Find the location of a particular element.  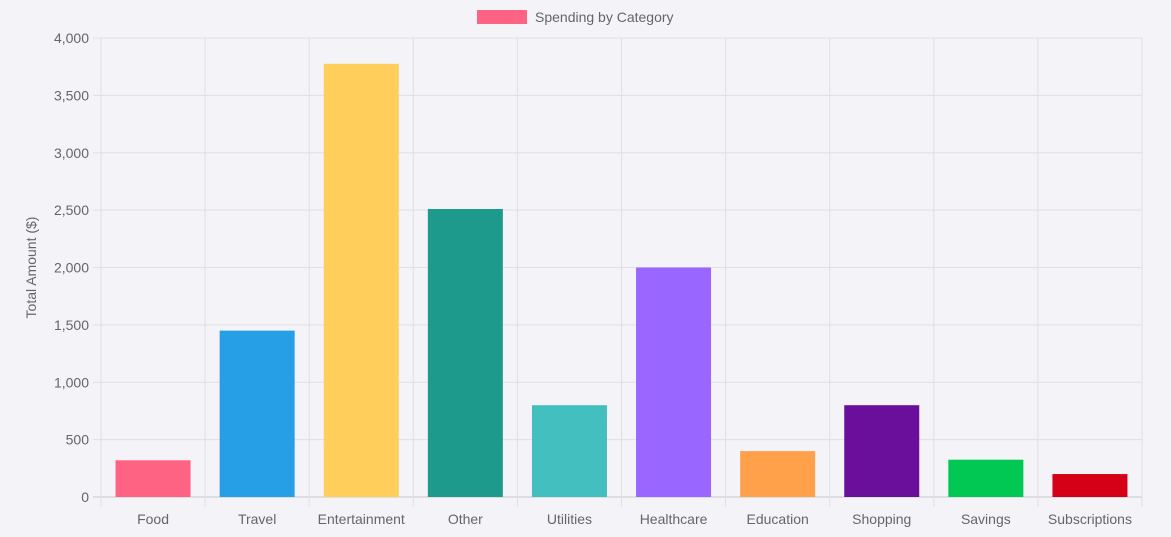

bar-healthcare is located at coordinates (674, 382).